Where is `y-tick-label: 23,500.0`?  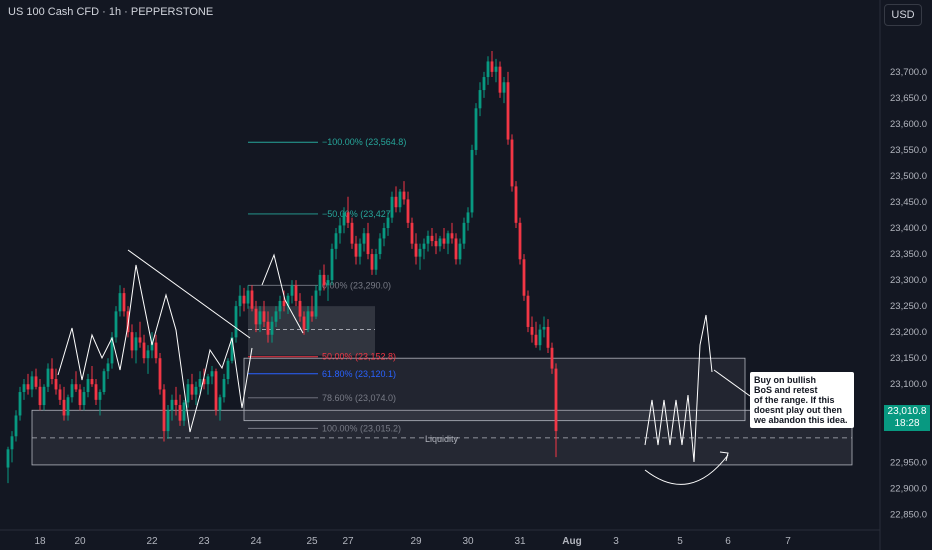
y-tick-label: 23,500.0 is located at coordinates (908, 176).